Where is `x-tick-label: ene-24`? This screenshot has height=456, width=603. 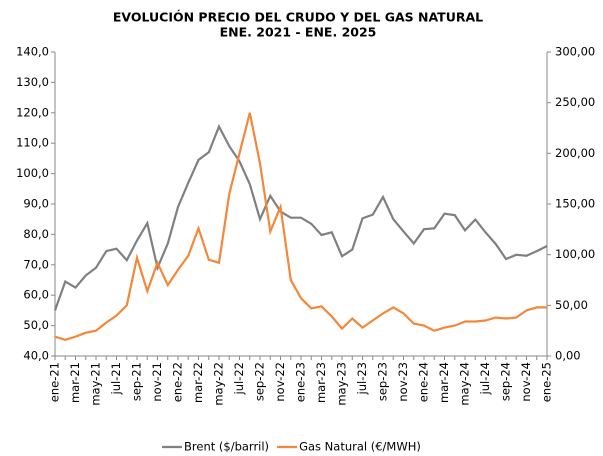
x-tick-label: ene-24 is located at coordinates (424, 382).